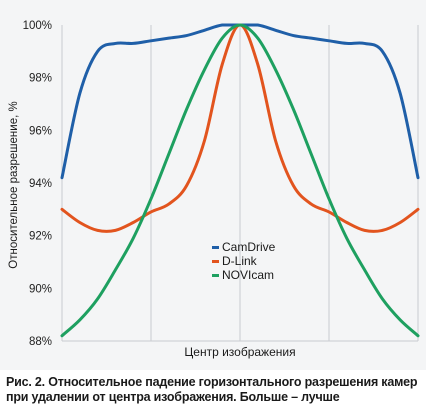  I want to click on y-axis-label: Относительное разрешение, %, so click(14, 185).